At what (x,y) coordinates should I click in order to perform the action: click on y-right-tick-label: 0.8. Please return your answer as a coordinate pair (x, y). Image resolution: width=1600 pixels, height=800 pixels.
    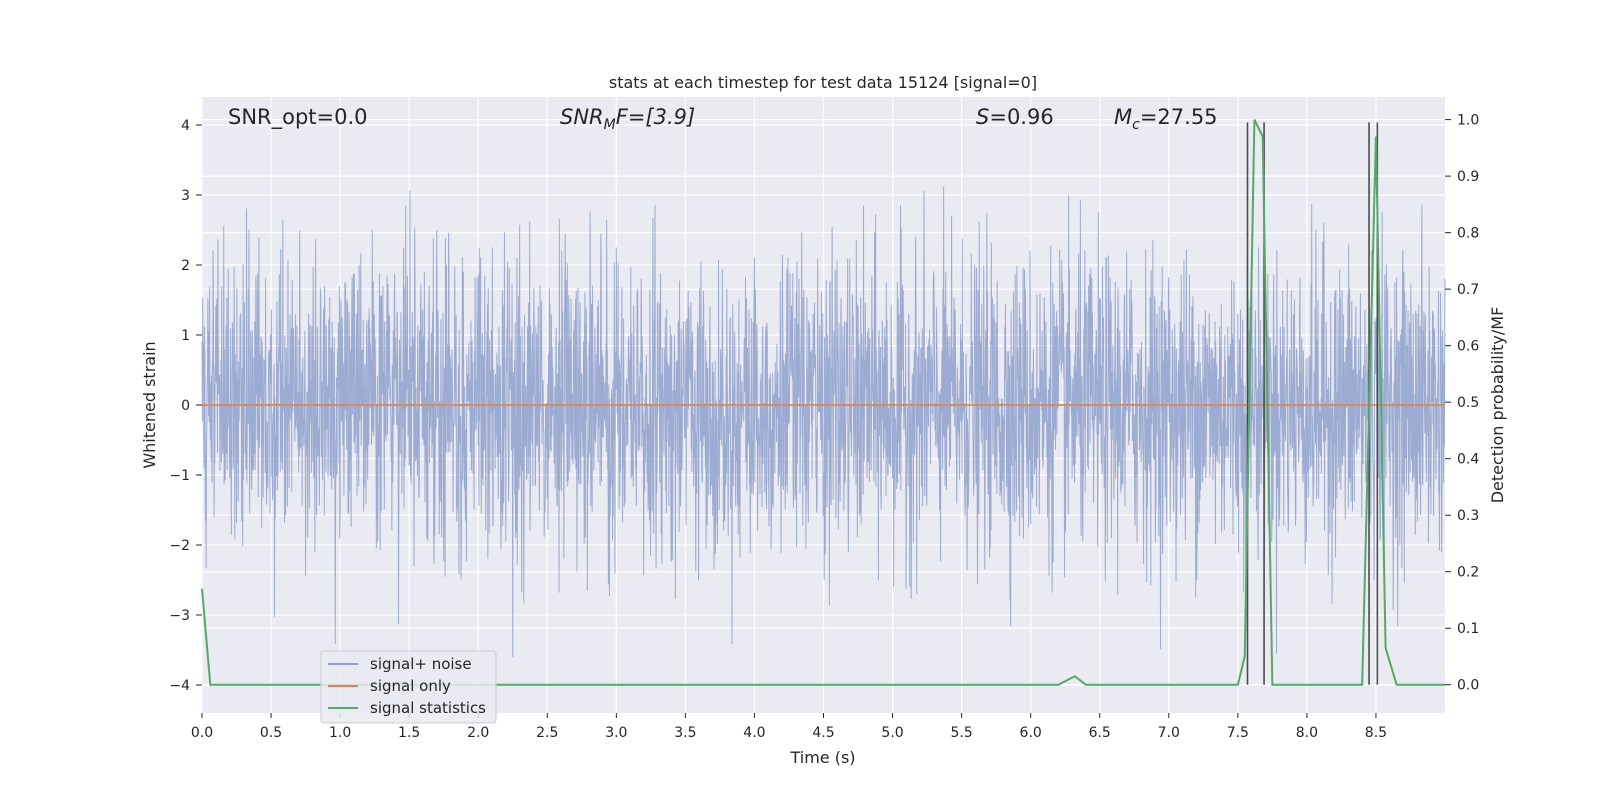
    Looking at the image, I should click on (1468, 234).